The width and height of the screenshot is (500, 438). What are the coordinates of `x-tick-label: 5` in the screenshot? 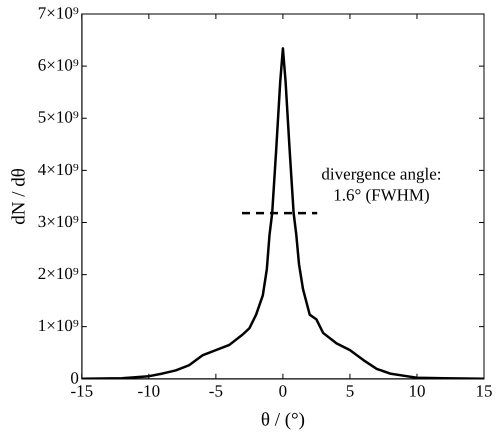 It's located at (350, 390).